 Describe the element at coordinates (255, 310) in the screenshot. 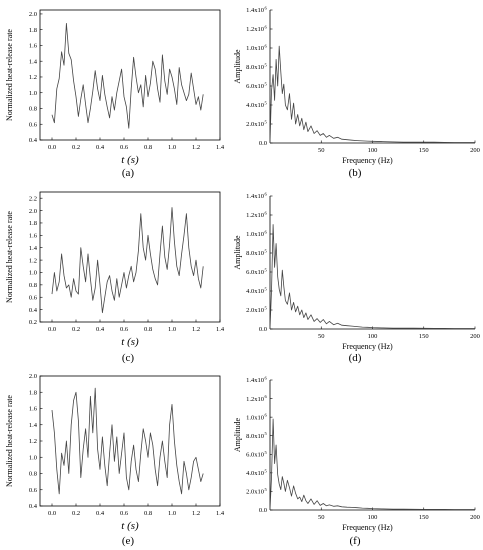

I see `y-tick-label: 2.0x10` at that location.